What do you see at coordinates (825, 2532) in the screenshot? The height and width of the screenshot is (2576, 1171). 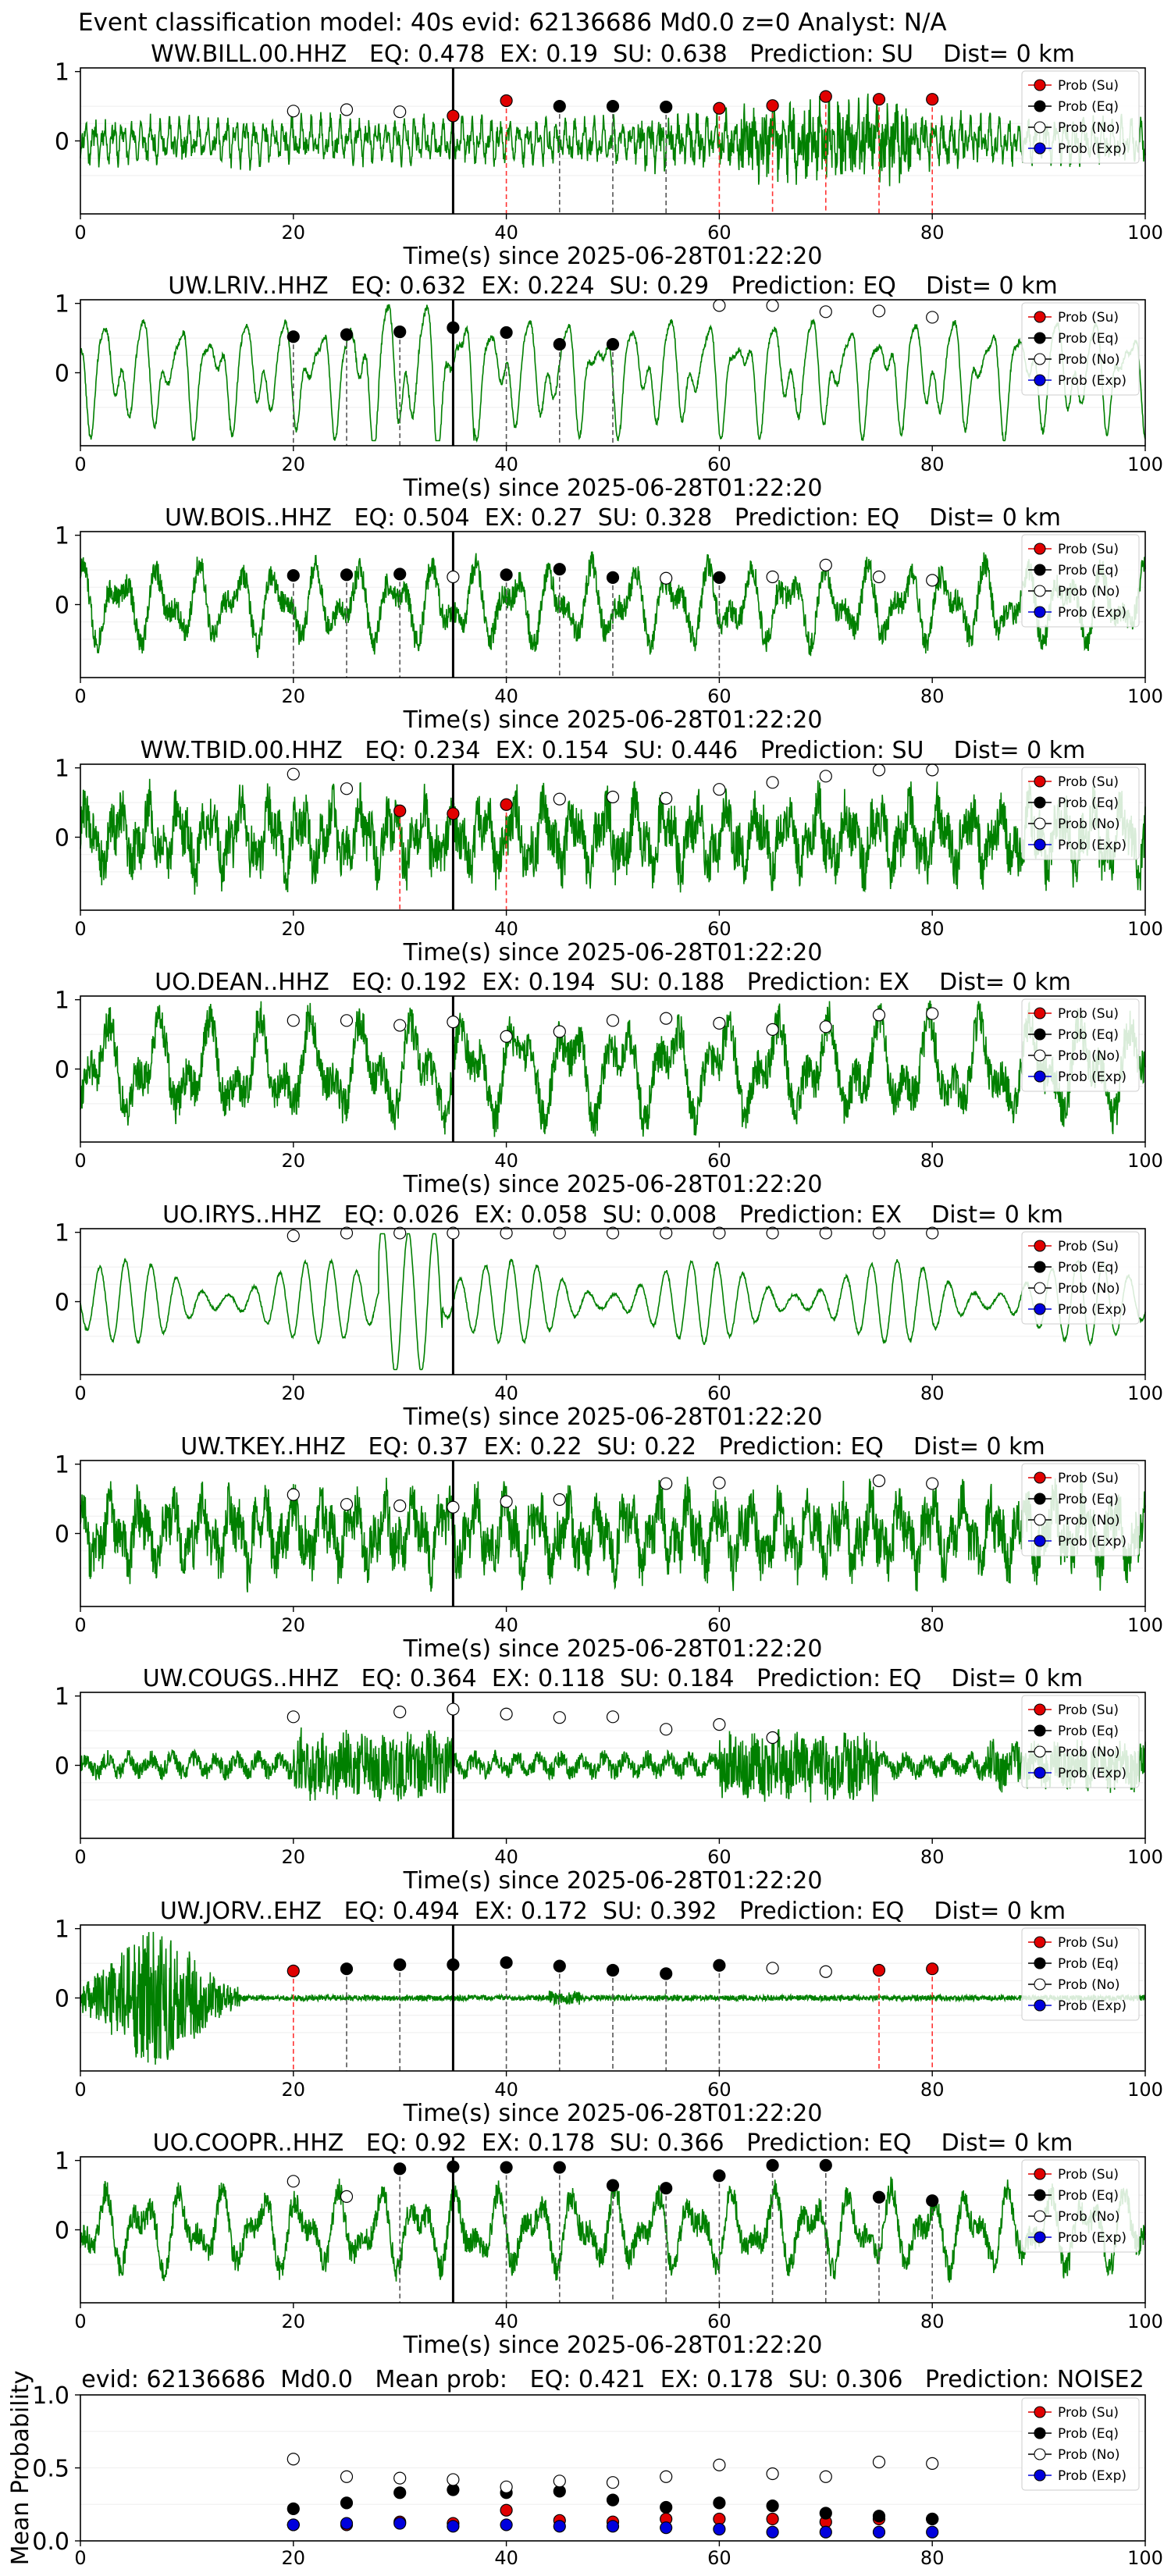 I see `mean-point-exp` at bounding box center [825, 2532].